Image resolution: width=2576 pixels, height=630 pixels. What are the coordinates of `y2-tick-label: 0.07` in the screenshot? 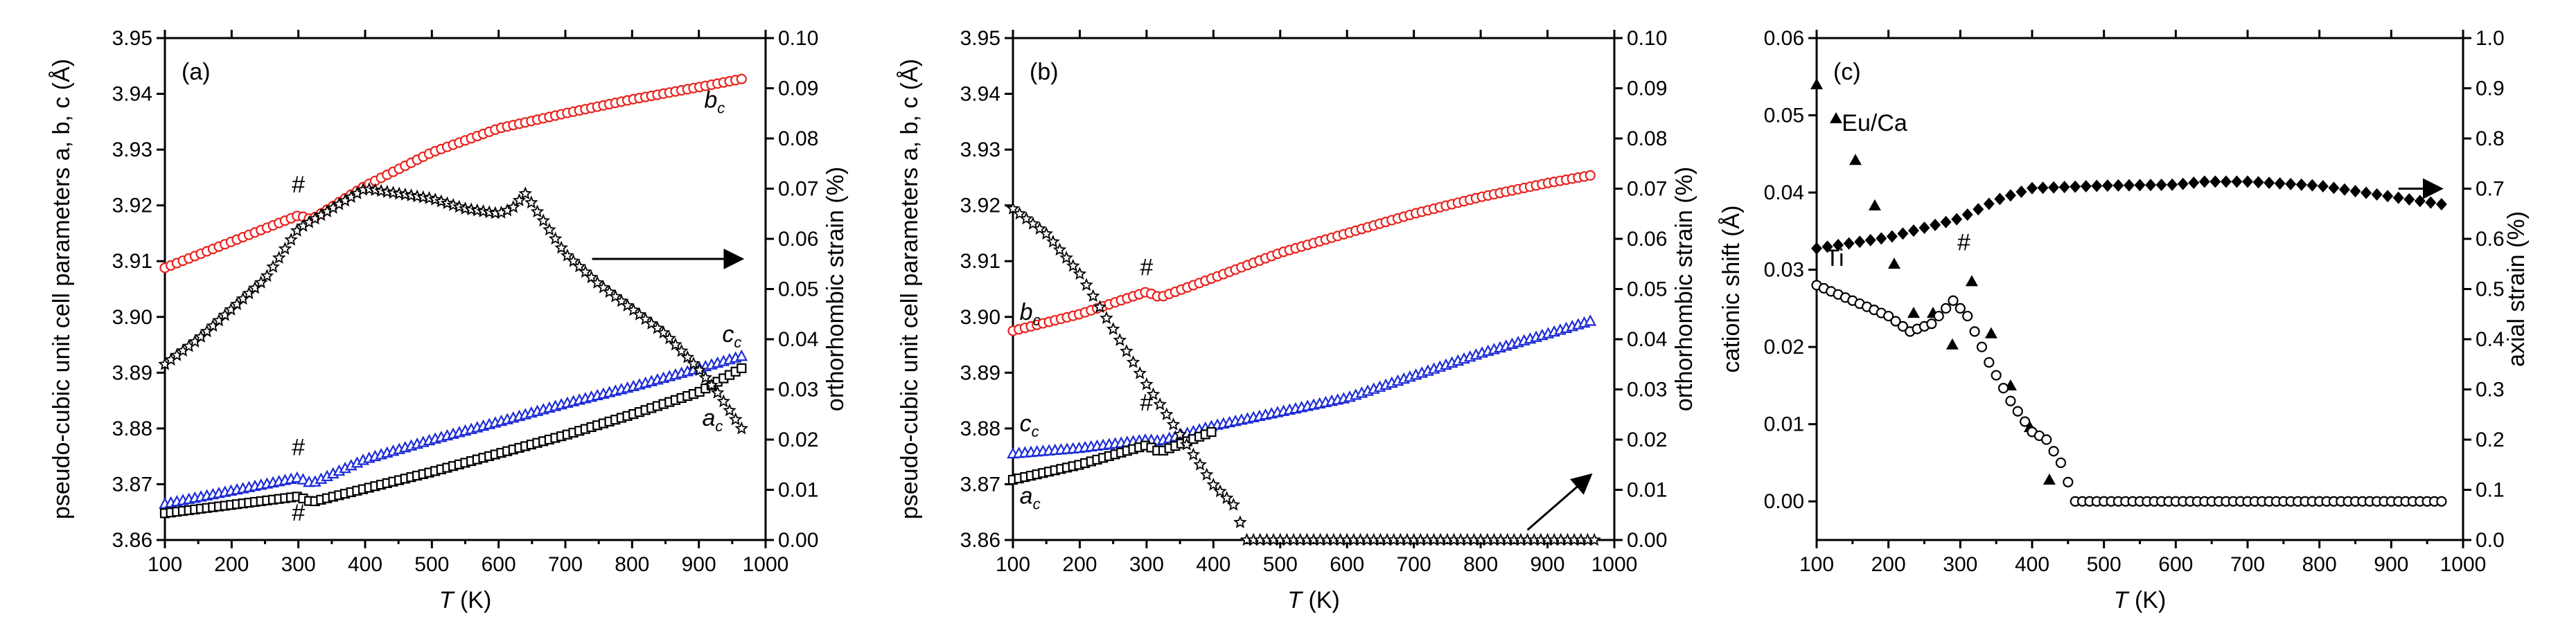 It's located at (798, 189).